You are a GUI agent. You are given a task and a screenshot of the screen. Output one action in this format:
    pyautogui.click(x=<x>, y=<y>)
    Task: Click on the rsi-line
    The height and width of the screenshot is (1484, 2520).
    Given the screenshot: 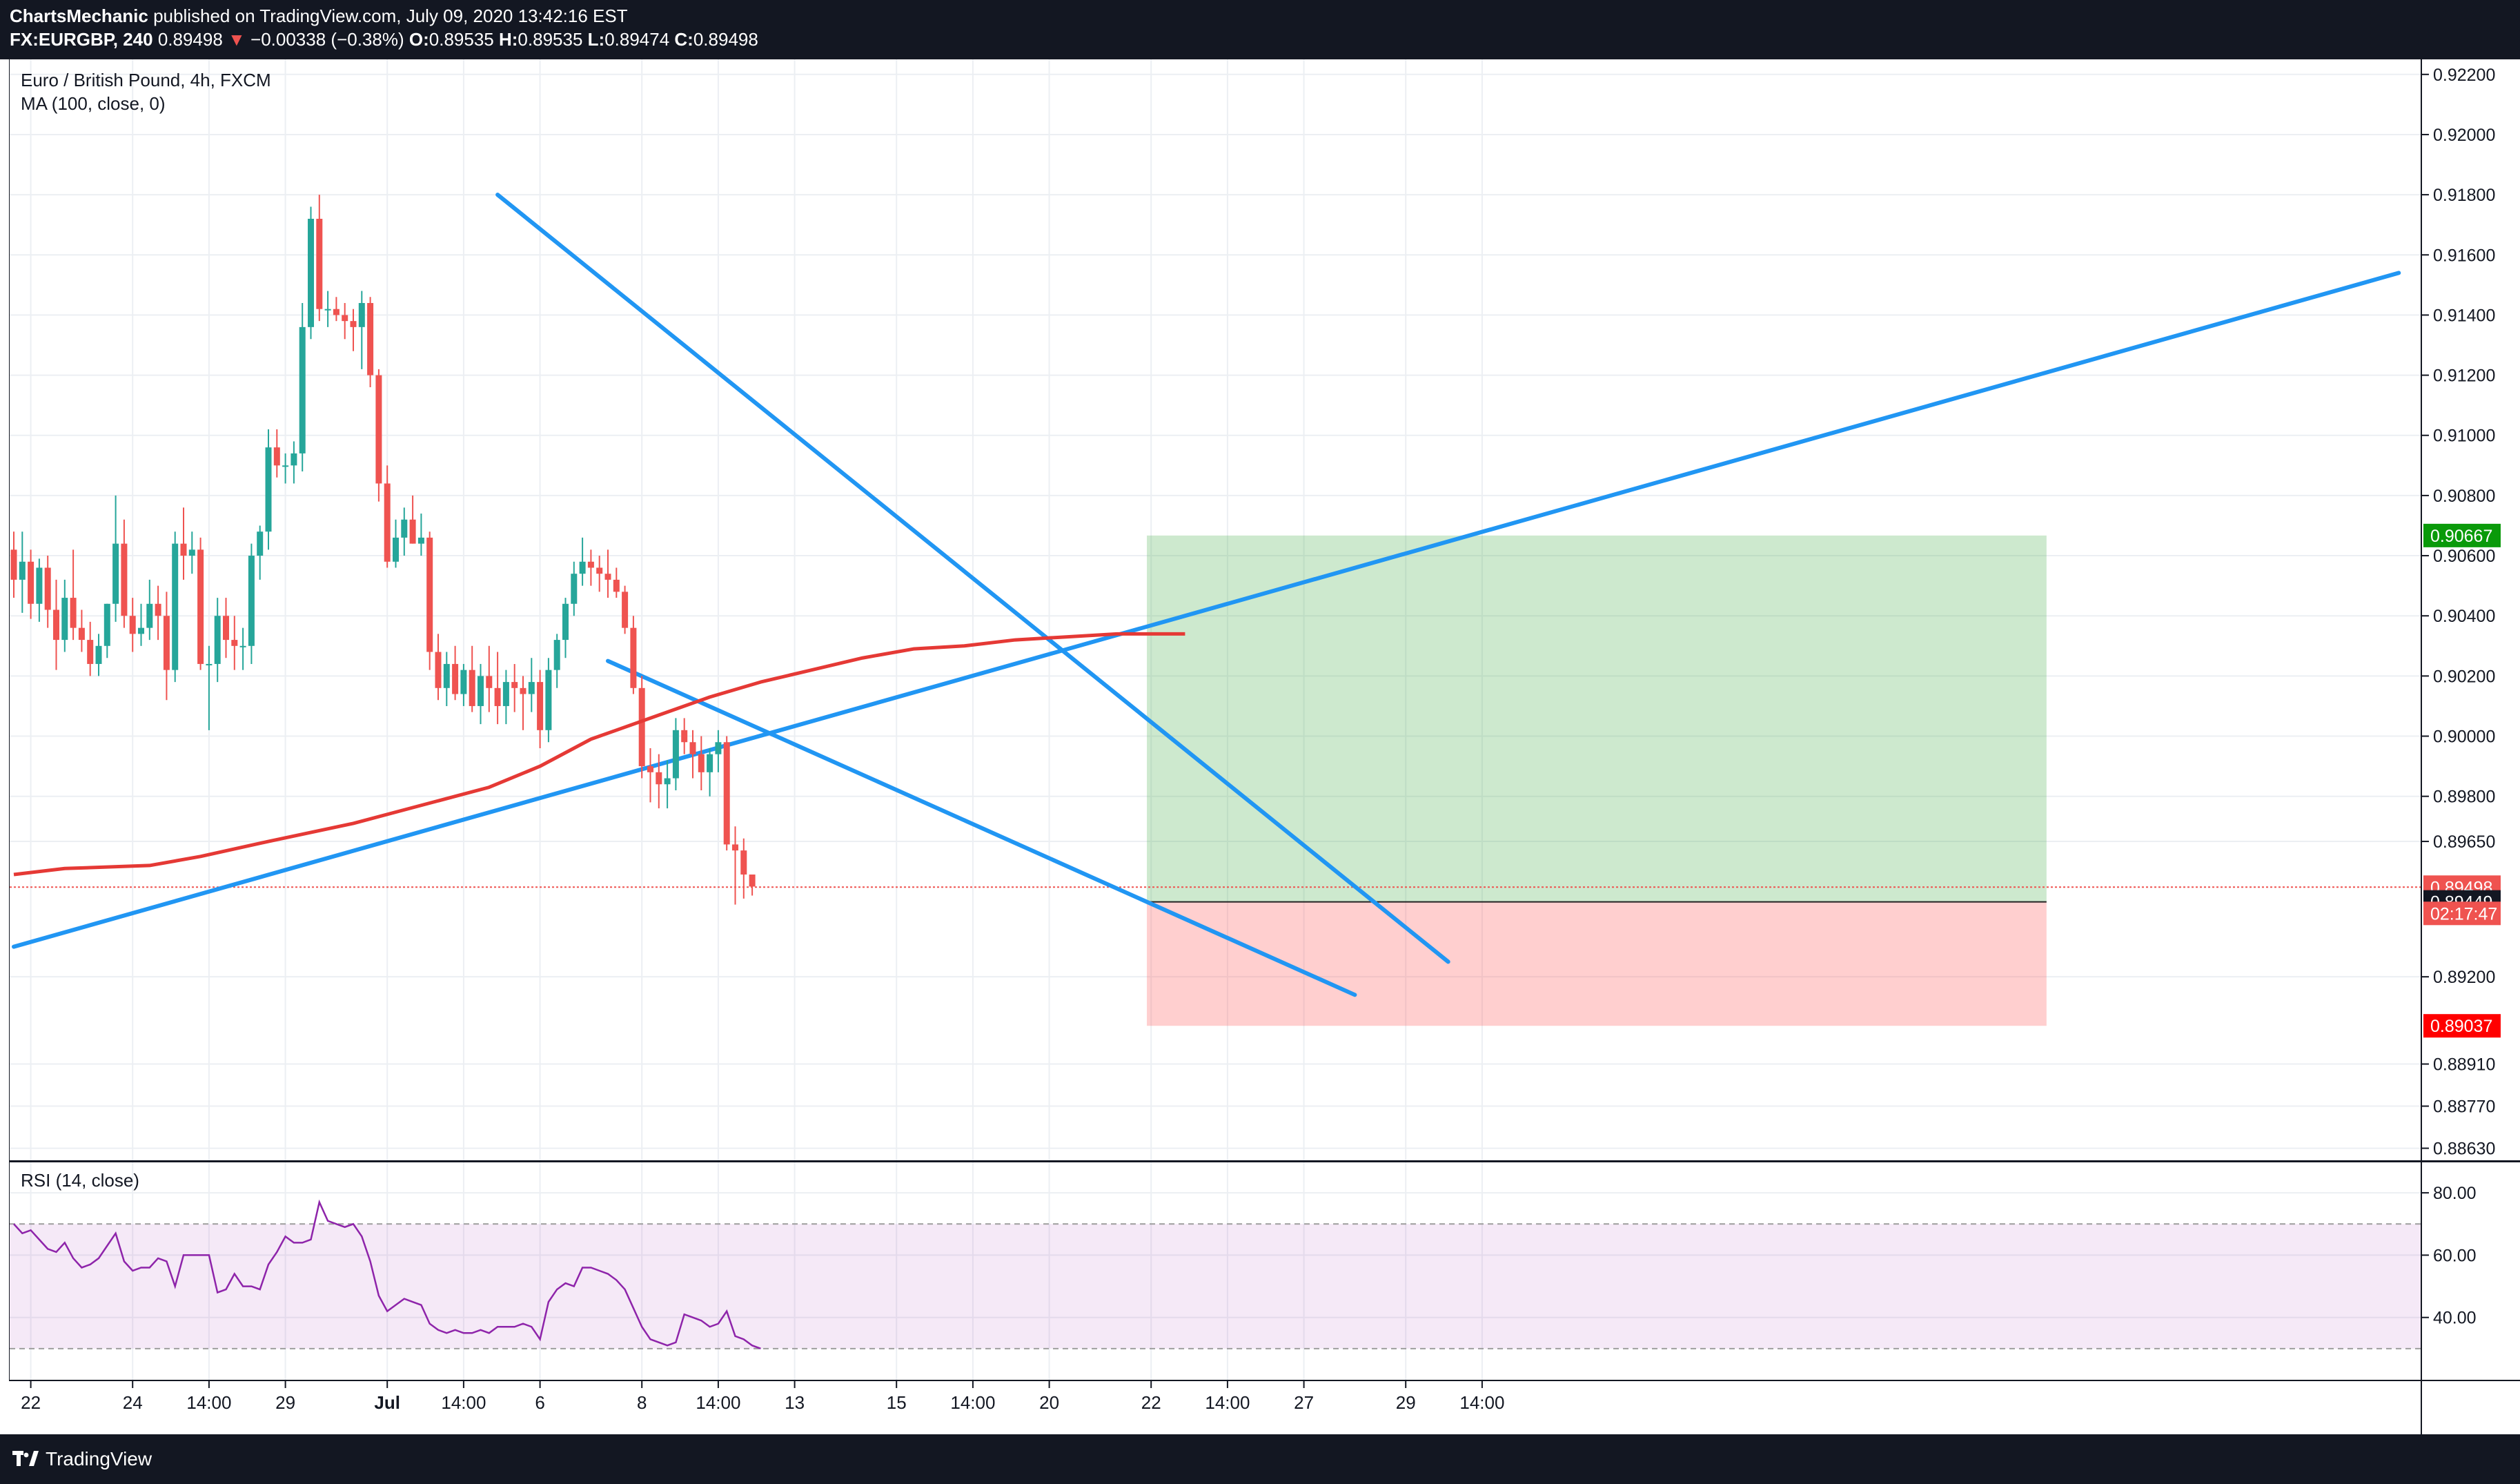 What is the action you would take?
    pyautogui.click(x=387, y=1274)
    